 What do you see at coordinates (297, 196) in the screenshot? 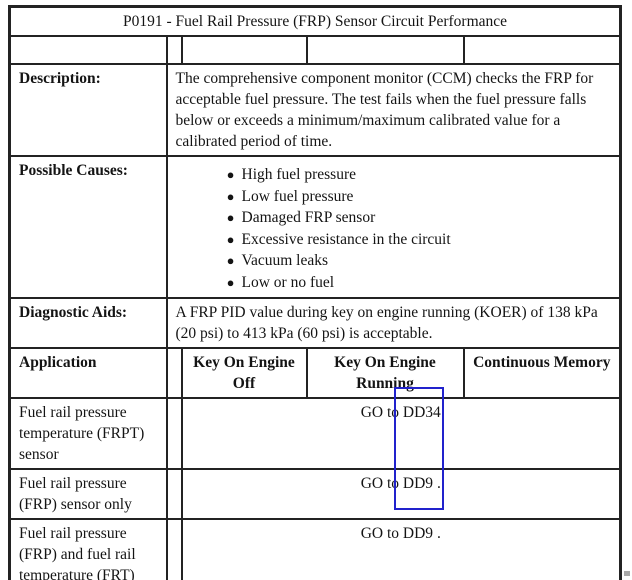
I see `list-item-text: Low fuel pressure` at bounding box center [297, 196].